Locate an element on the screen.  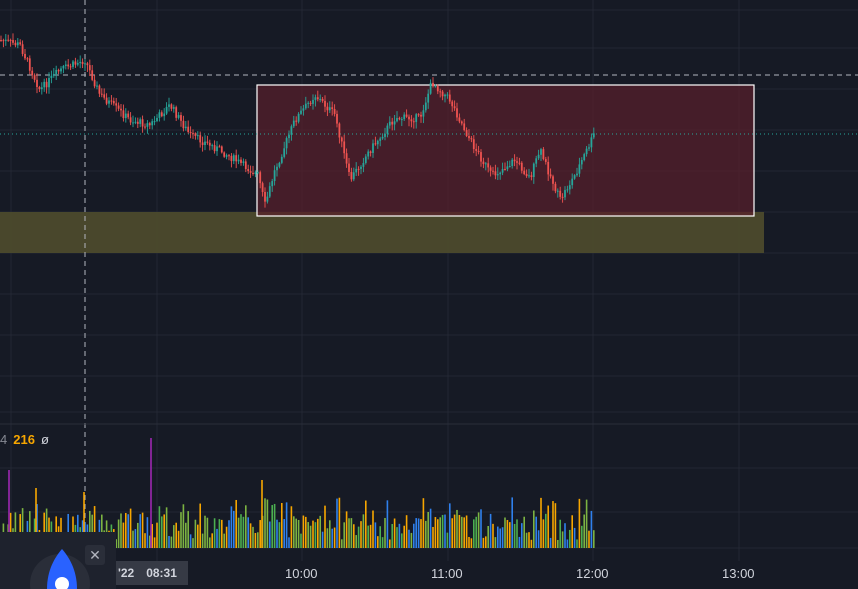
visibility-icon: ø is located at coordinates (44, 439).